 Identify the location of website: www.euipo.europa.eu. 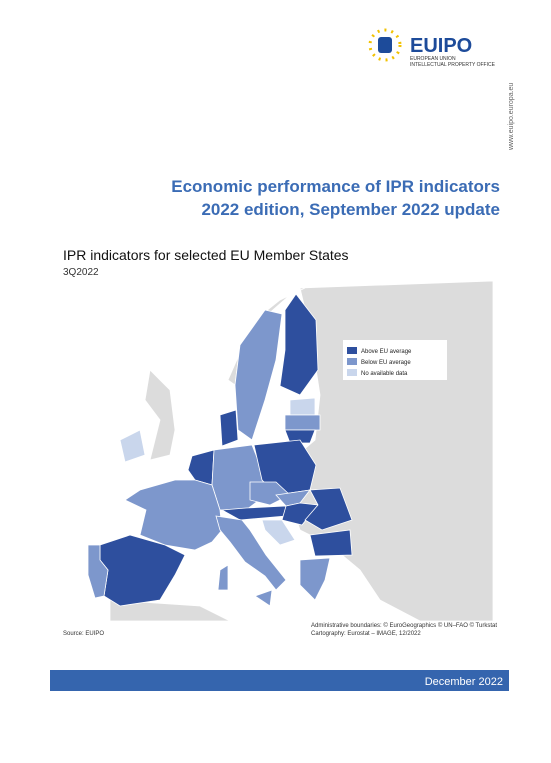
(511, 117).